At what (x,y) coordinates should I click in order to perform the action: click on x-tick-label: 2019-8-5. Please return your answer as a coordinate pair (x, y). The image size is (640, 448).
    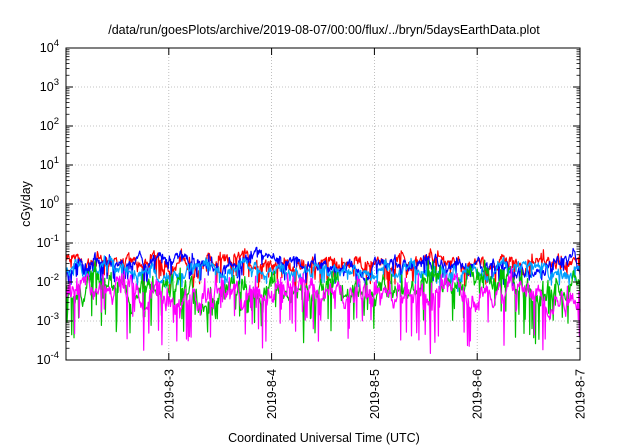
    Looking at the image, I should click on (375, 394).